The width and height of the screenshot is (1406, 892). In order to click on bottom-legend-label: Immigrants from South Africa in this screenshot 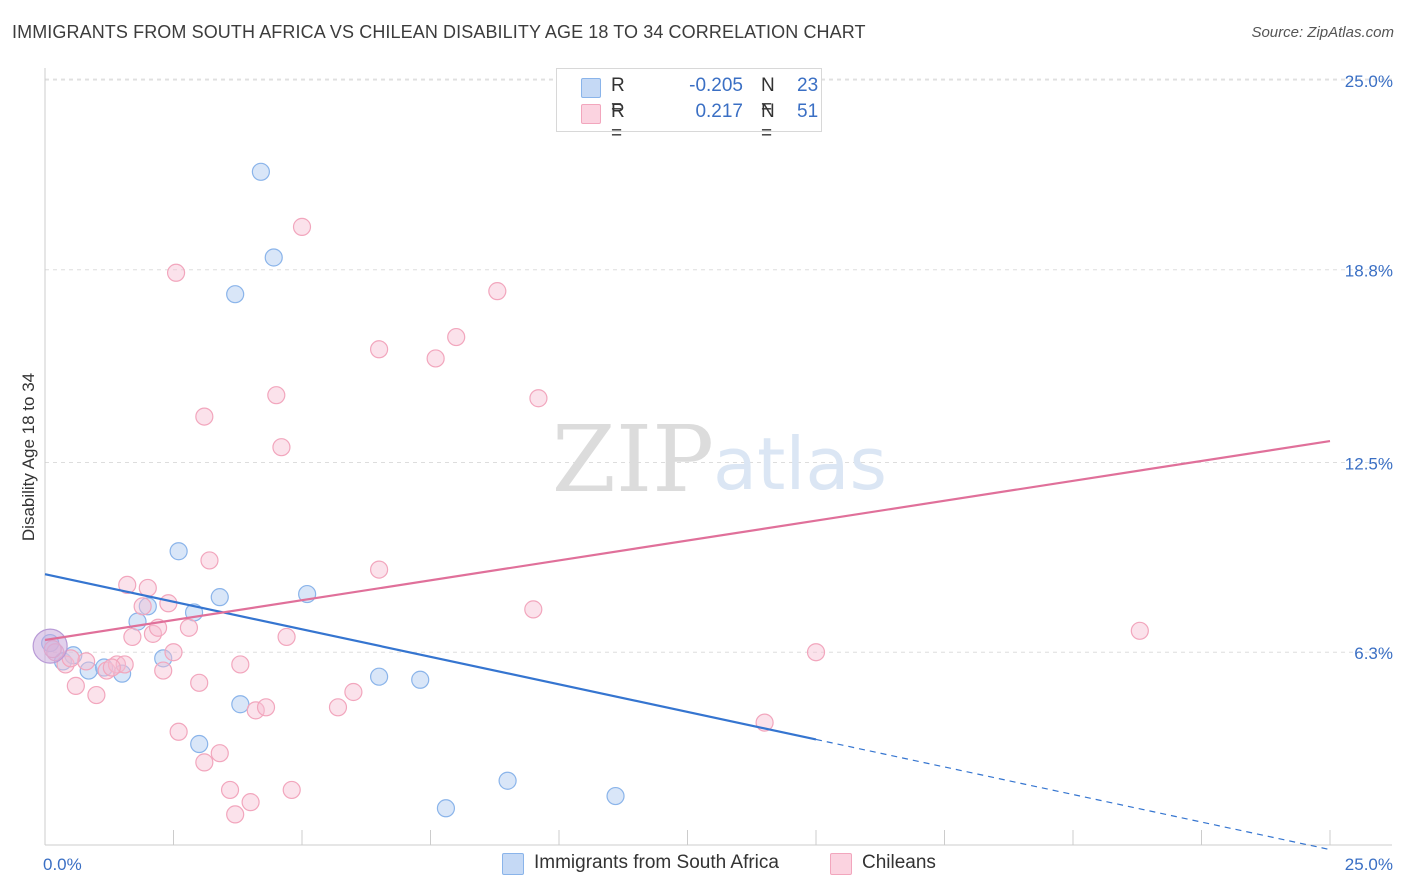, I will do `click(656, 862)`.